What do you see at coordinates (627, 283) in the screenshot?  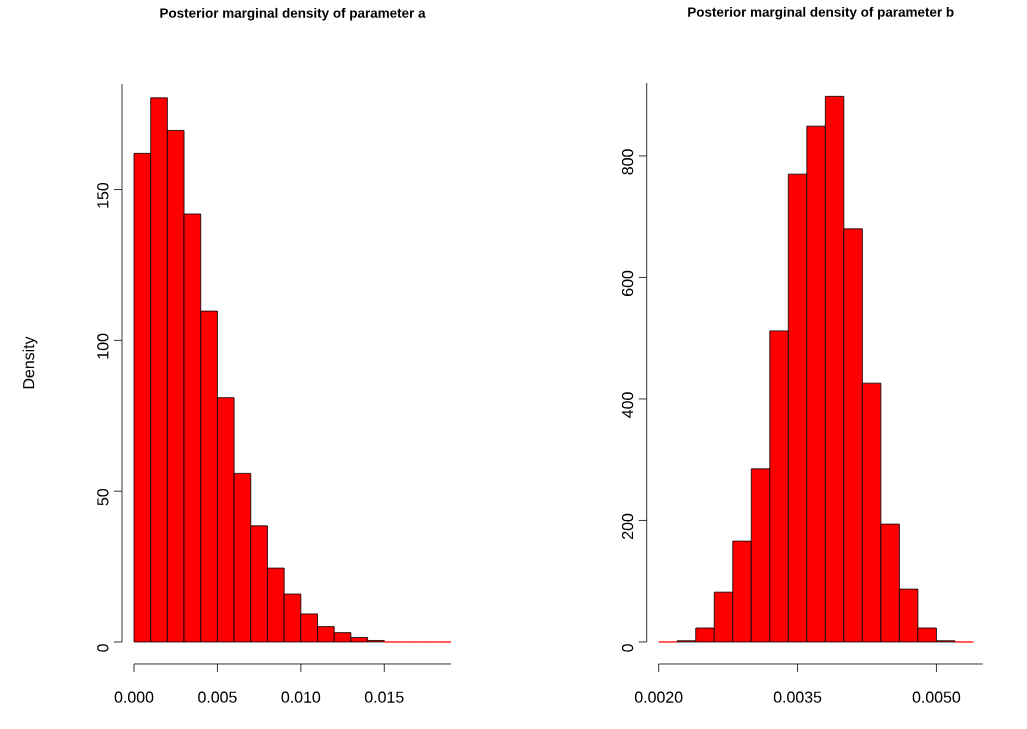 I see `y-tick-label: 600` at bounding box center [627, 283].